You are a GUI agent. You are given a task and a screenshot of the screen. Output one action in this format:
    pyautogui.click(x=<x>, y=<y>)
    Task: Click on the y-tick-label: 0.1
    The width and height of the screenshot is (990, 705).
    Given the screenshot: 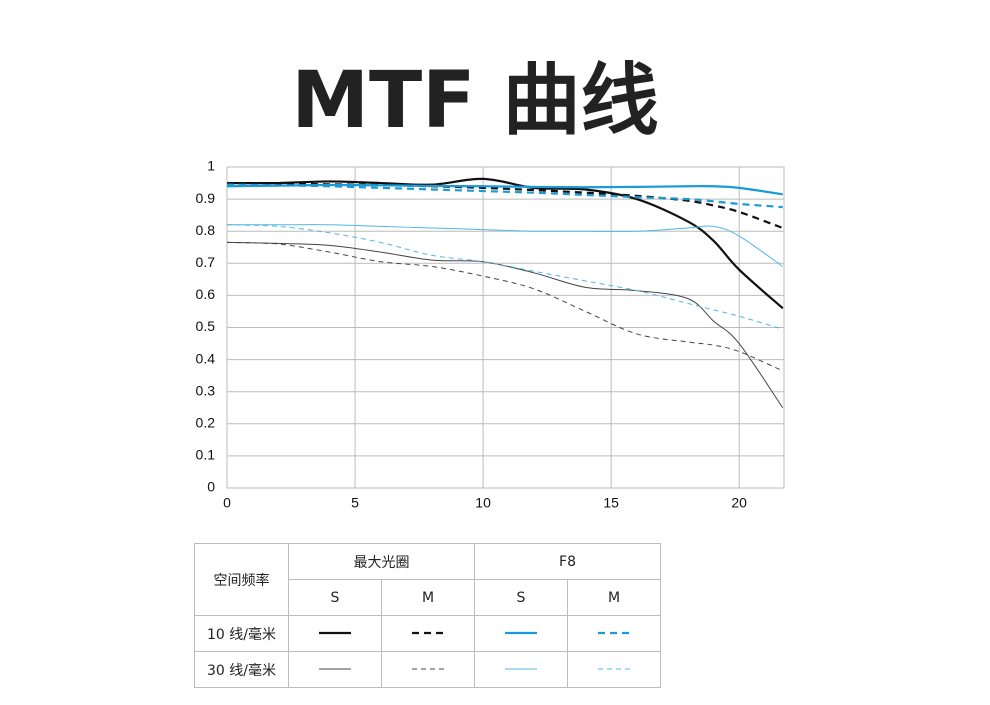 What is the action you would take?
    pyautogui.click(x=206, y=455)
    